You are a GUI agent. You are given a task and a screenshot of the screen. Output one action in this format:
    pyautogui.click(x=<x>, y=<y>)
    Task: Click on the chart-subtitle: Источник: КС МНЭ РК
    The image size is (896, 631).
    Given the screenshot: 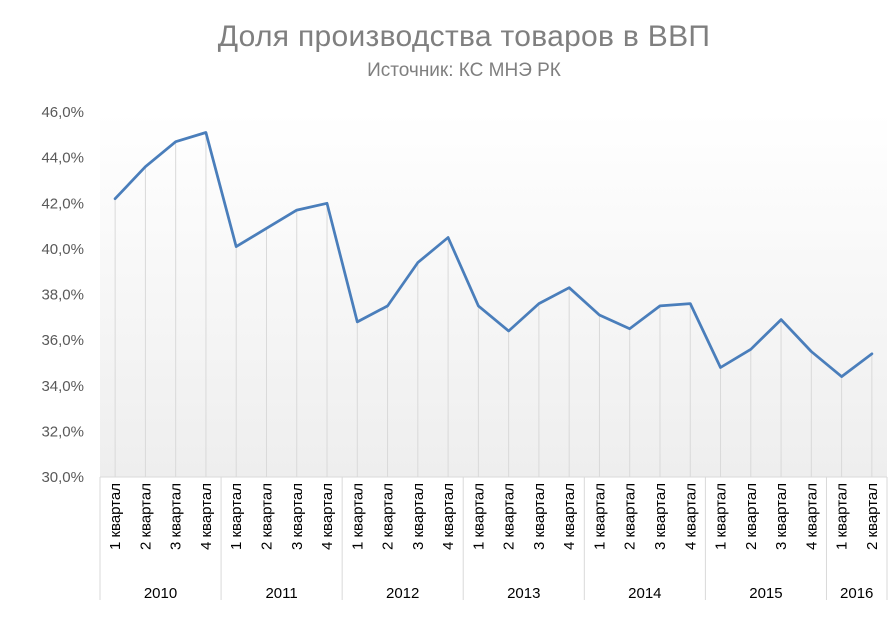 What is the action you would take?
    pyautogui.click(x=464, y=70)
    